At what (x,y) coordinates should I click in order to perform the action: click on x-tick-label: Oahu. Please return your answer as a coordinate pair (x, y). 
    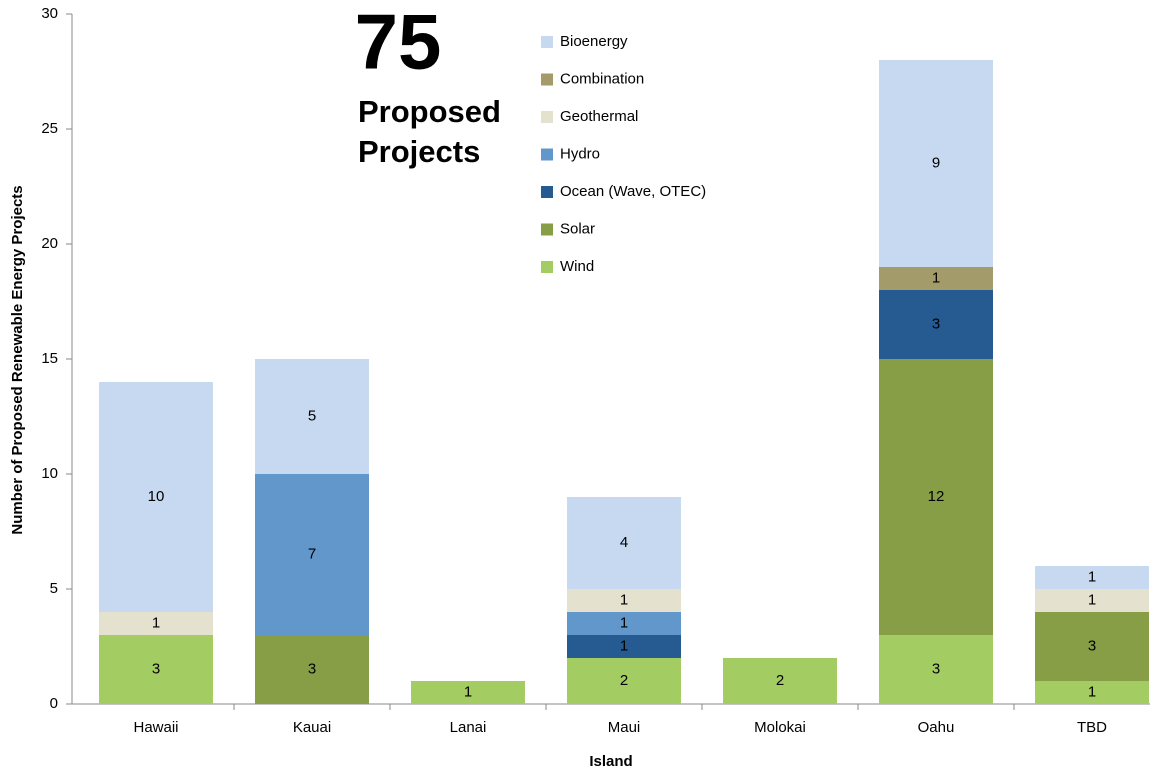
    Looking at the image, I should click on (936, 727).